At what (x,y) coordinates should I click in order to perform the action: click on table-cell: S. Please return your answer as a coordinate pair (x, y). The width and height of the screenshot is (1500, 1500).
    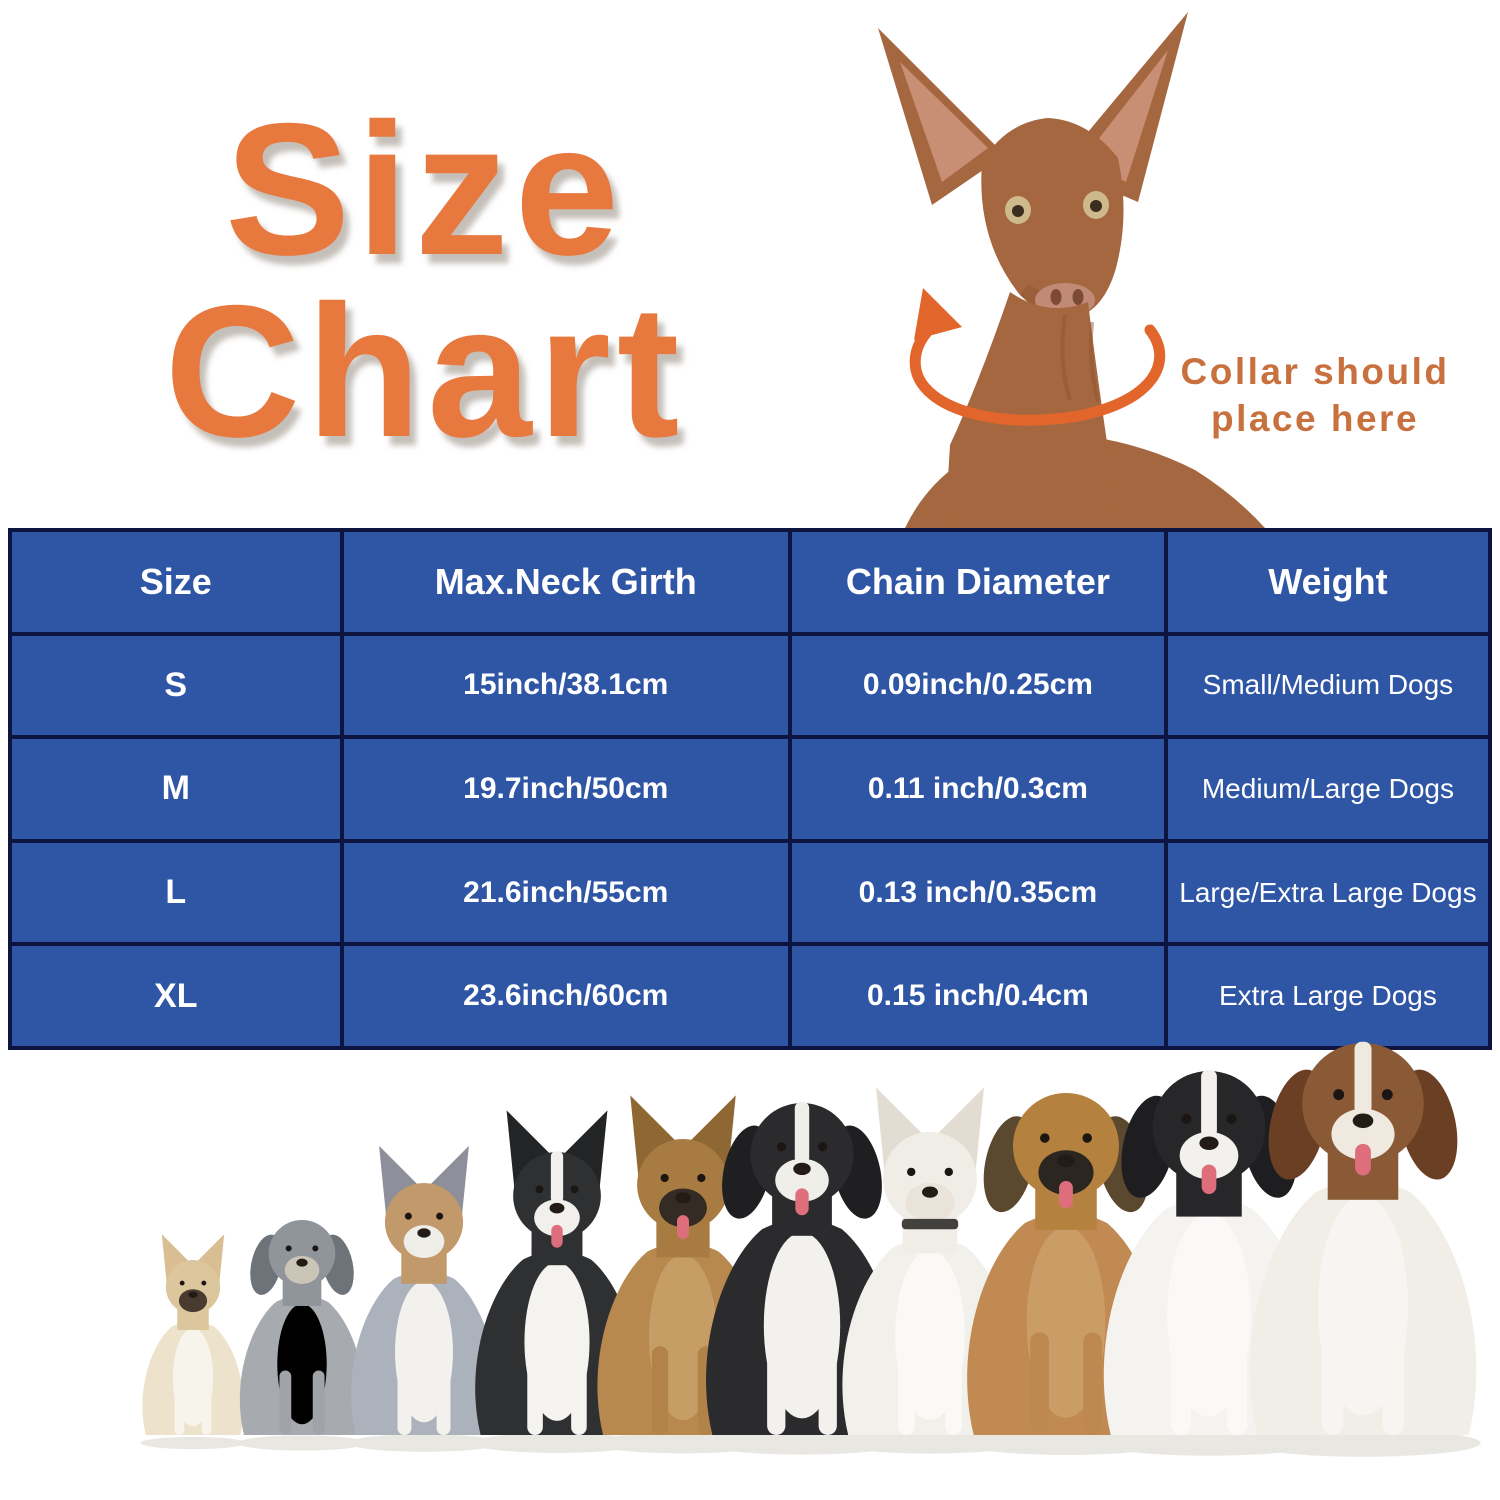
    Looking at the image, I should click on (176, 685).